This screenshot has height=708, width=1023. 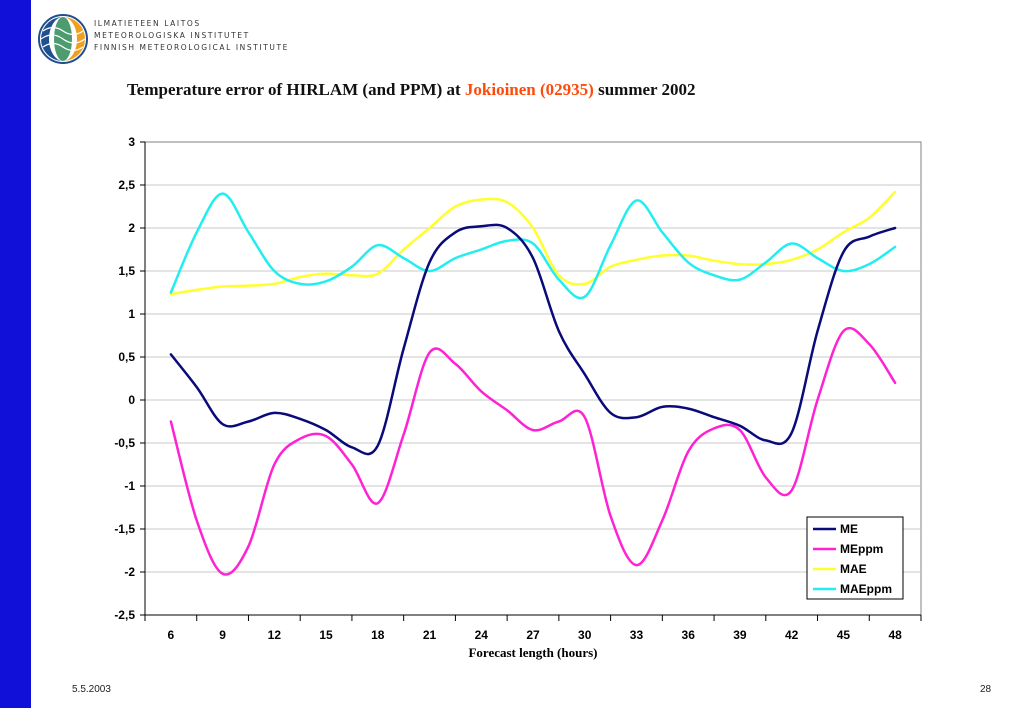 What do you see at coordinates (861, 549) in the screenshot?
I see `legend-label: MEppm` at bounding box center [861, 549].